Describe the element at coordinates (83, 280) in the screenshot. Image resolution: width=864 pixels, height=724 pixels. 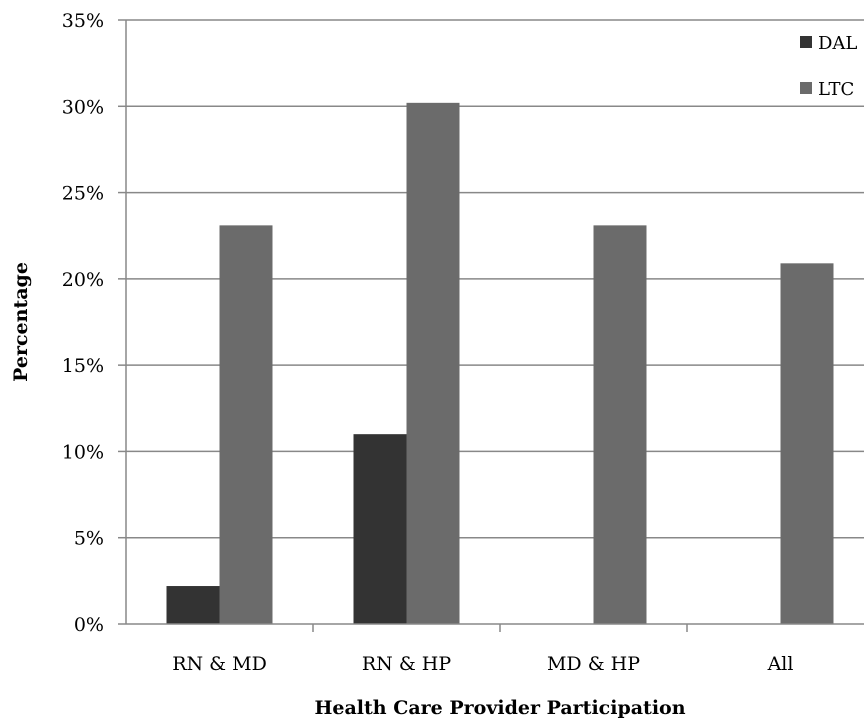
I see `y-tick-label: 20%` at that location.